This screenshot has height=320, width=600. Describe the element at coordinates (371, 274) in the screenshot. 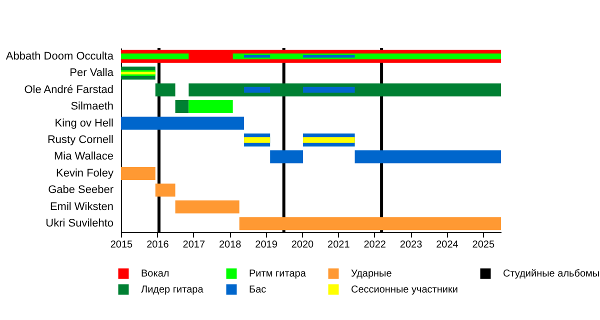

I see `legend-label: Ударные` at that location.